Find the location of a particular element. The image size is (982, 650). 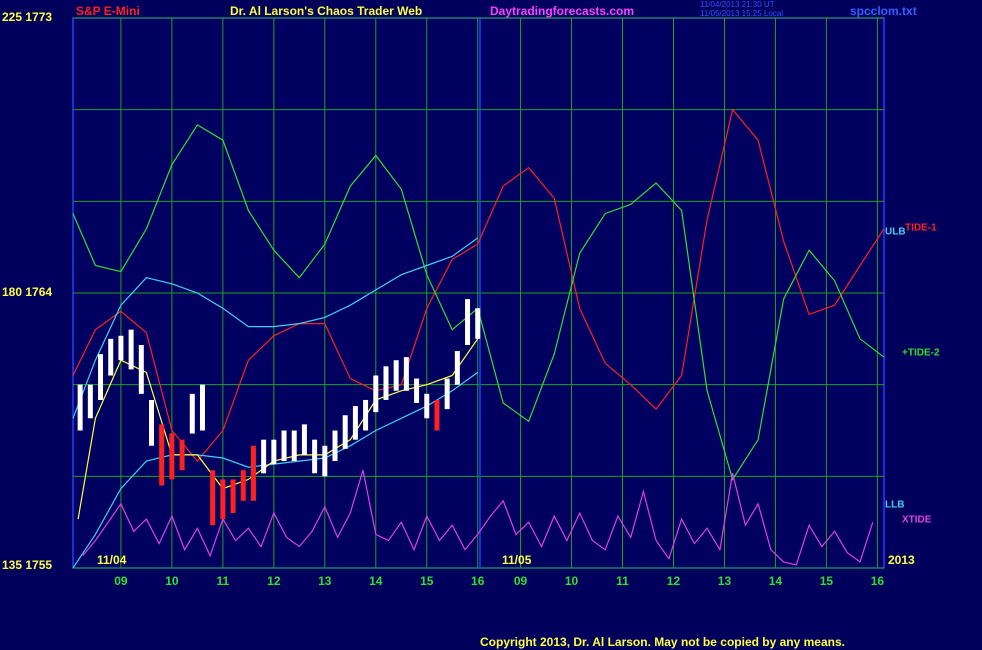

file-name: spcclom.txt is located at coordinates (883, 11).